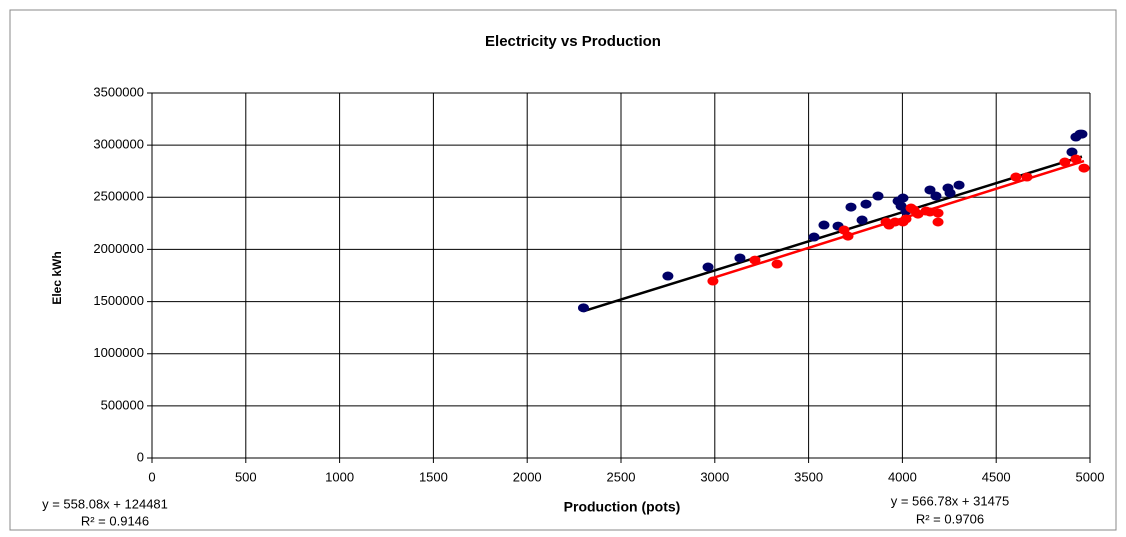 This screenshot has height=537, width=1126. I want to click on x-tick-label: 500, so click(246, 476).